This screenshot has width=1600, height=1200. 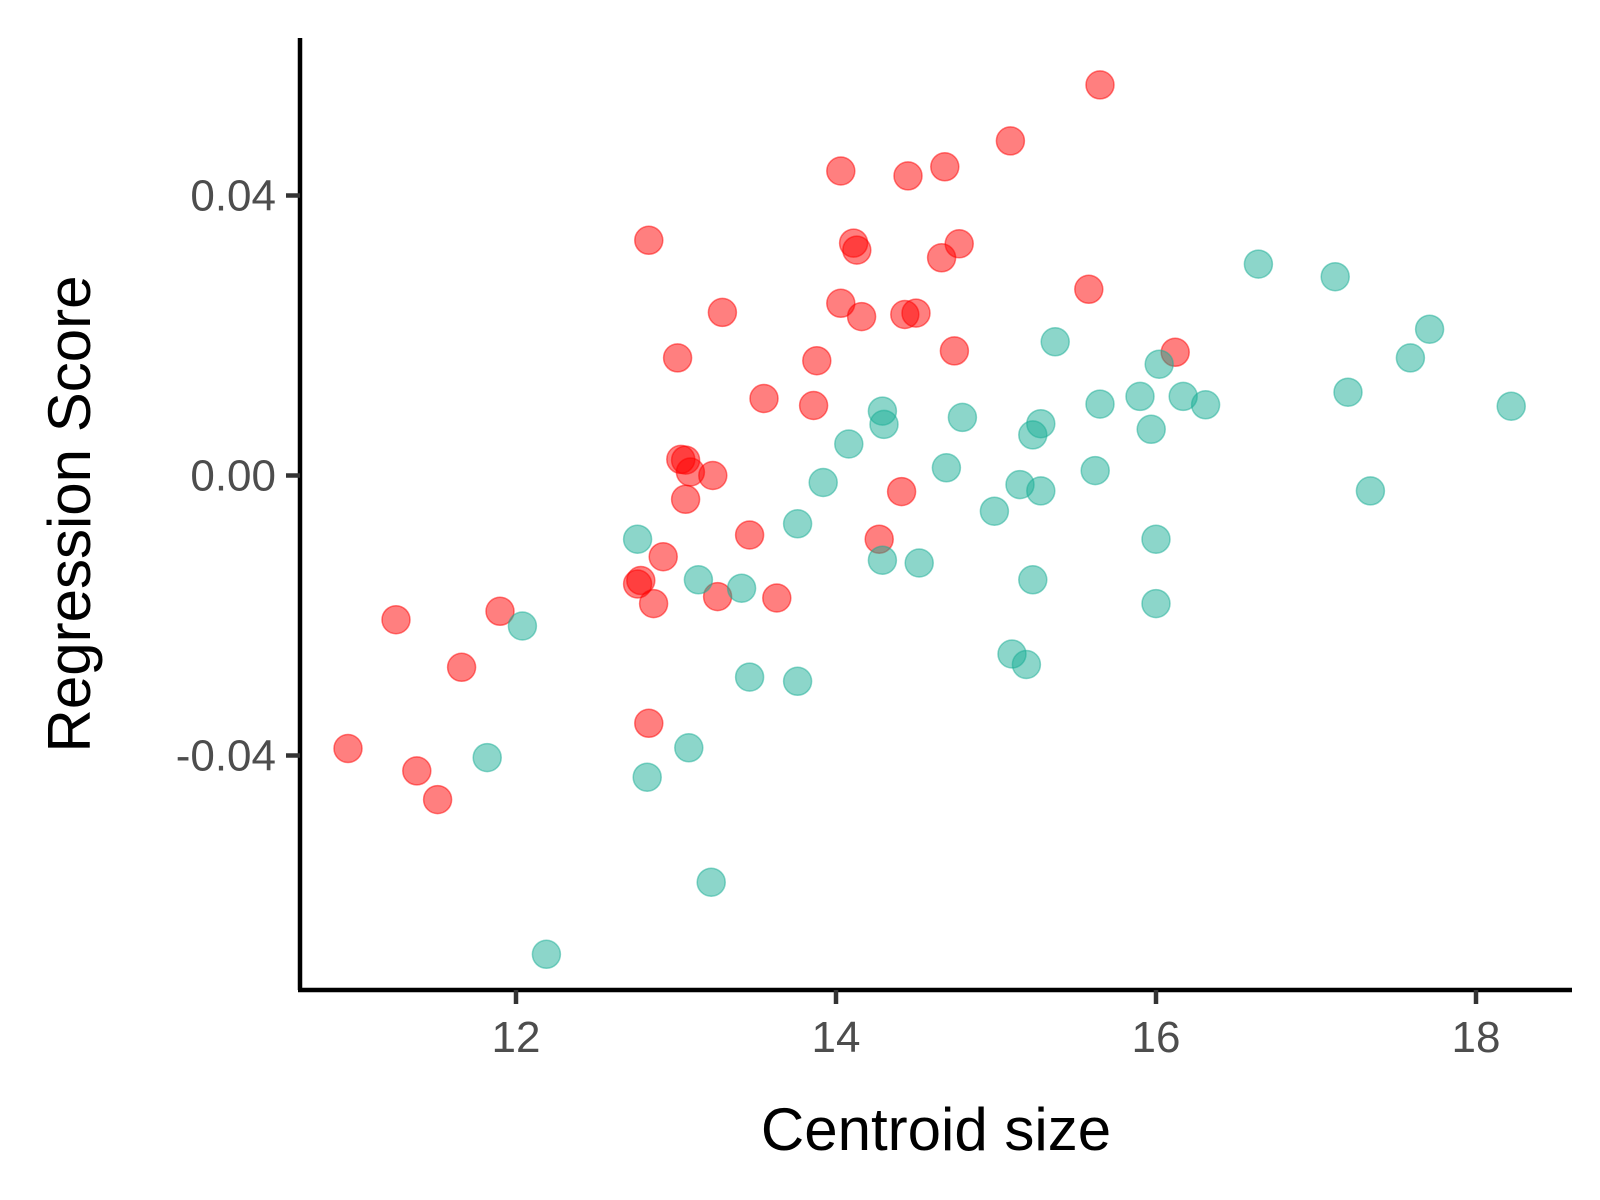 I want to click on x-axis-title: Centroid size, so click(x=936, y=1129).